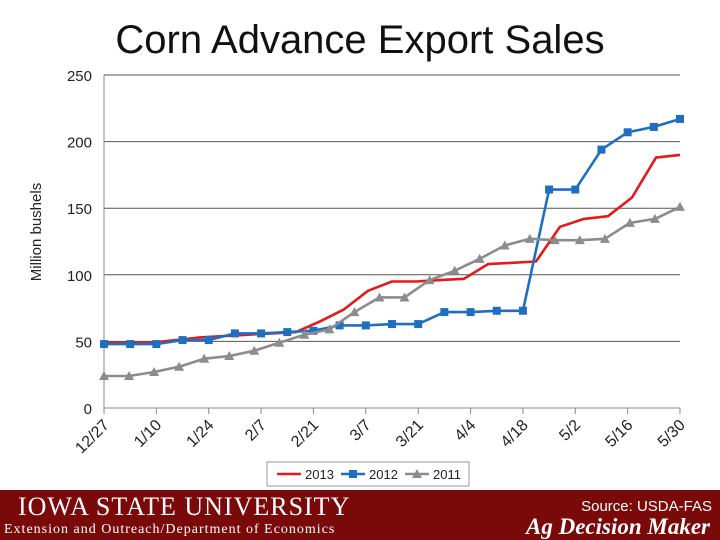 The image size is (720, 540). What do you see at coordinates (305, 434) in the screenshot?
I see `x-tick-label: 2/21` at bounding box center [305, 434].